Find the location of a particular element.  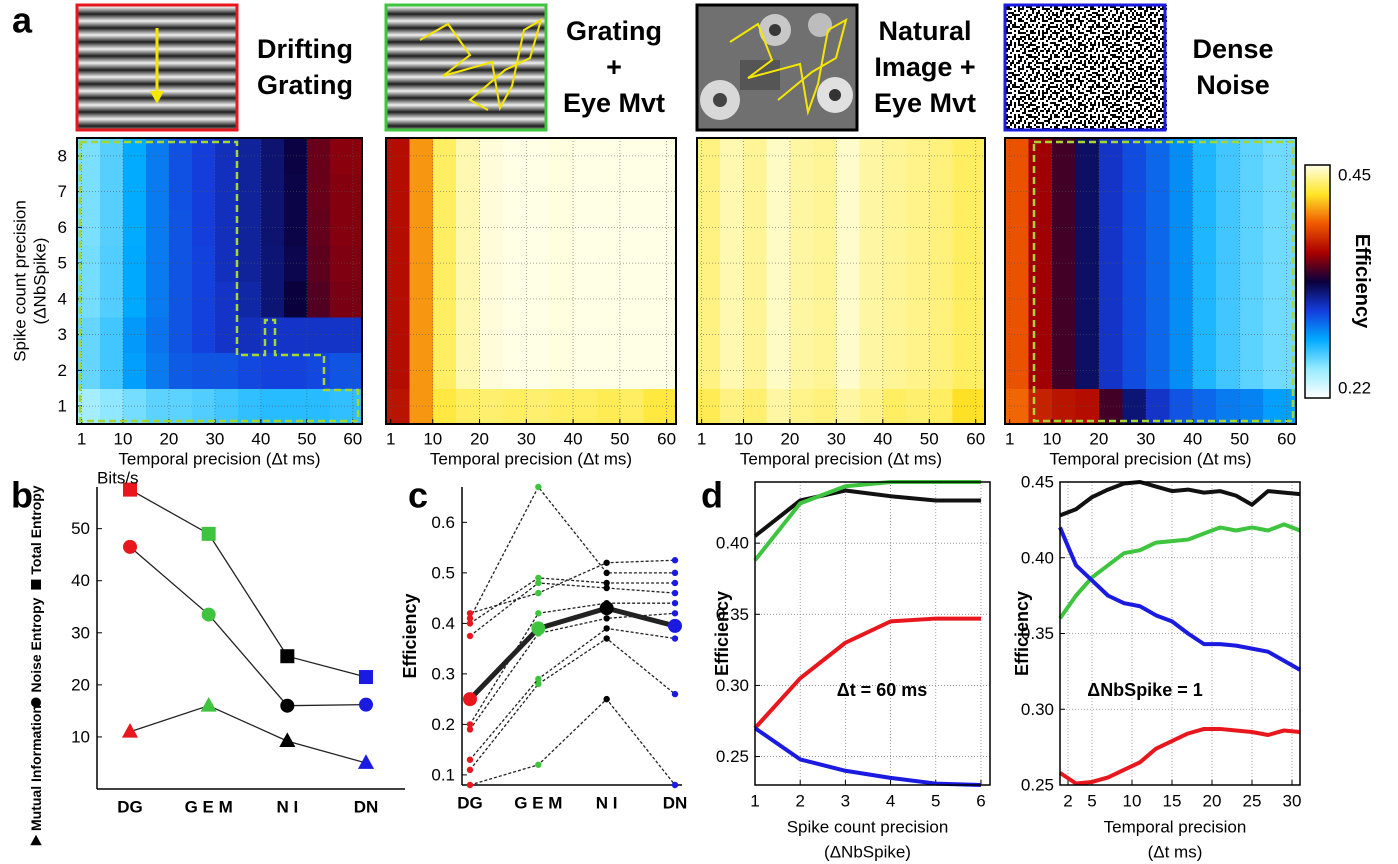

stimulus-label: Eye Mvt is located at coordinates (925, 103).